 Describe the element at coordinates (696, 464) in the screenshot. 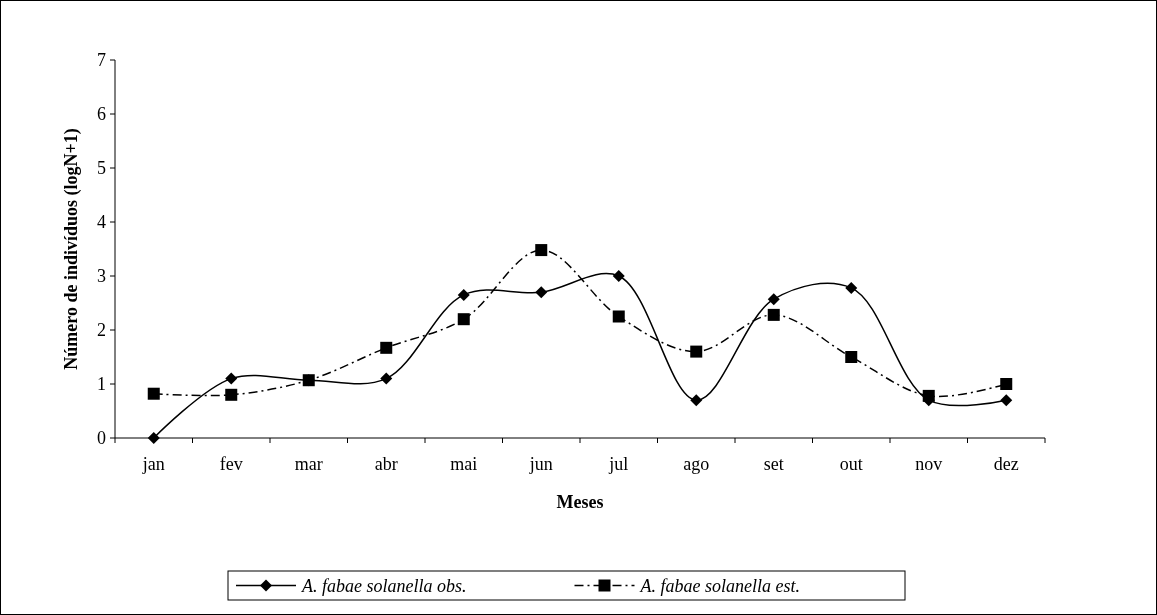

I see `x-tick-label: ago` at that location.